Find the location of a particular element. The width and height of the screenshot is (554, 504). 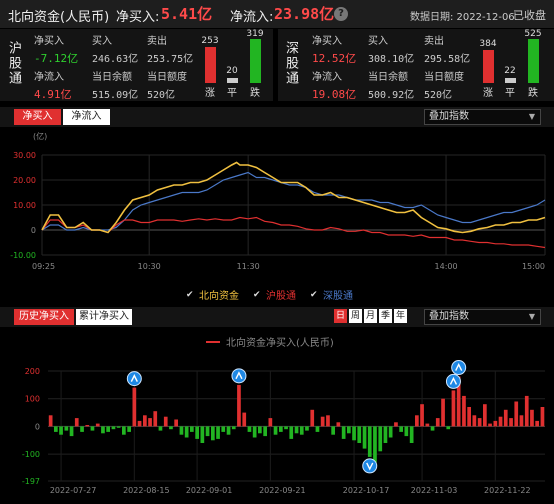

x-tick-label: 2022-10-17 is located at coordinates (366, 490).